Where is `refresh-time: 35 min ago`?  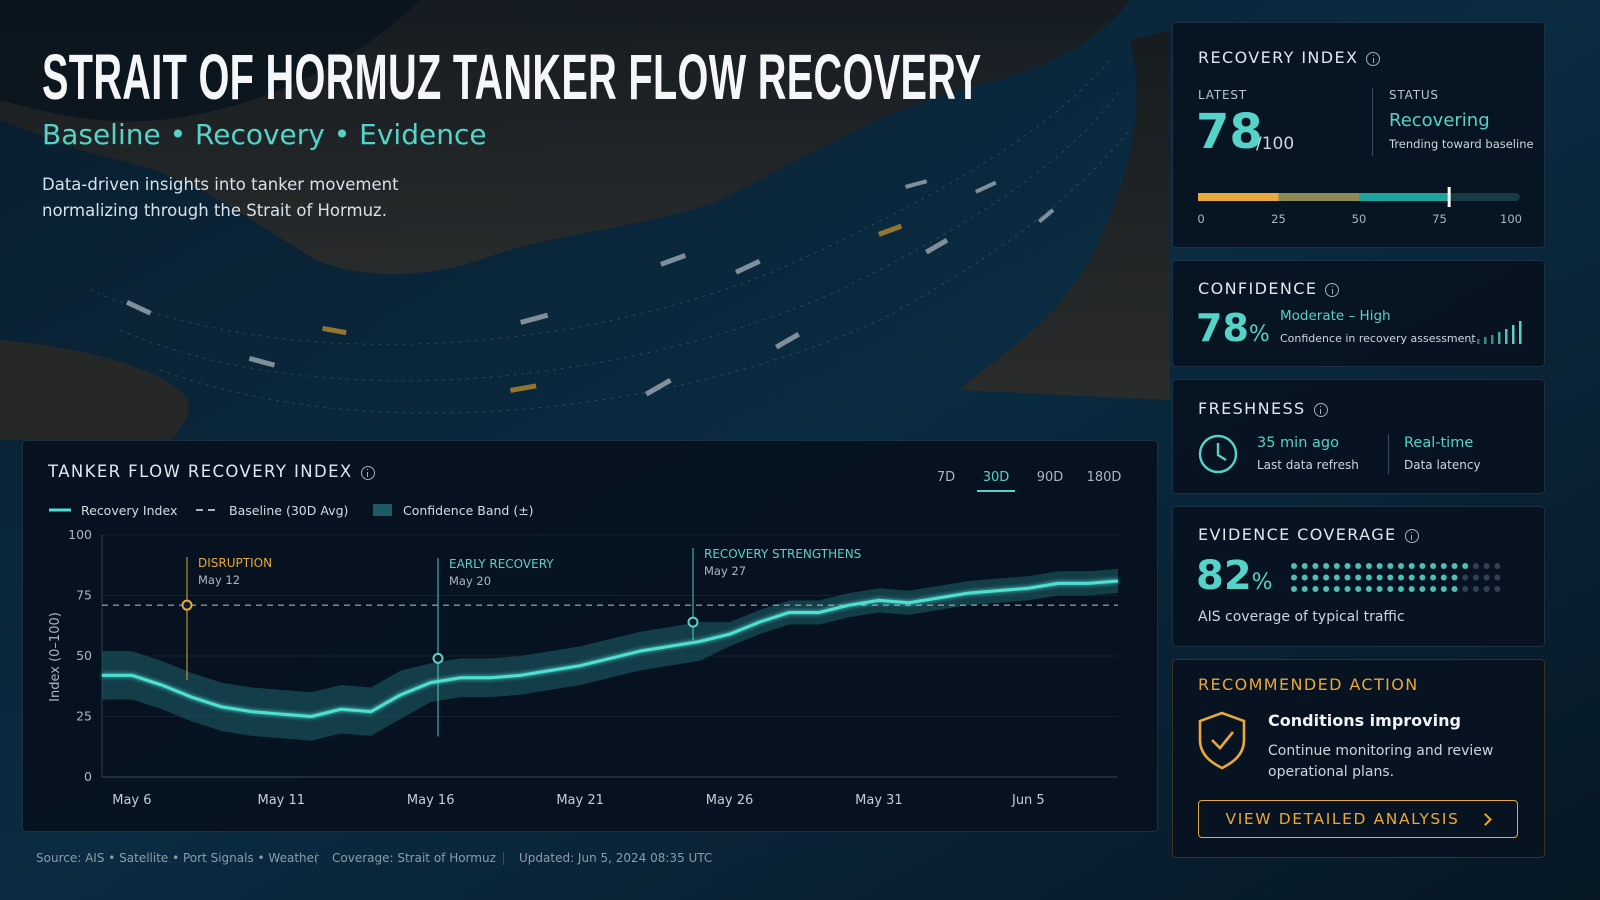 refresh-time: 35 min ago is located at coordinates (1298, 443).